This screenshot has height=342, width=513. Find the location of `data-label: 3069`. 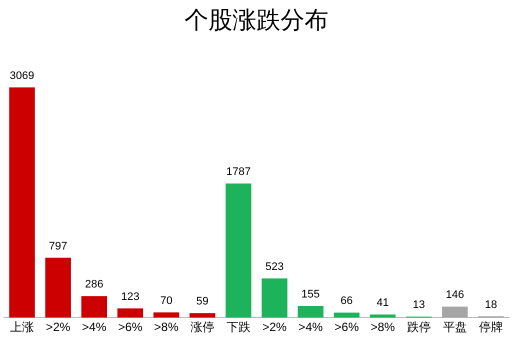

data-label: 3069 is located at coordinates (22, 76).